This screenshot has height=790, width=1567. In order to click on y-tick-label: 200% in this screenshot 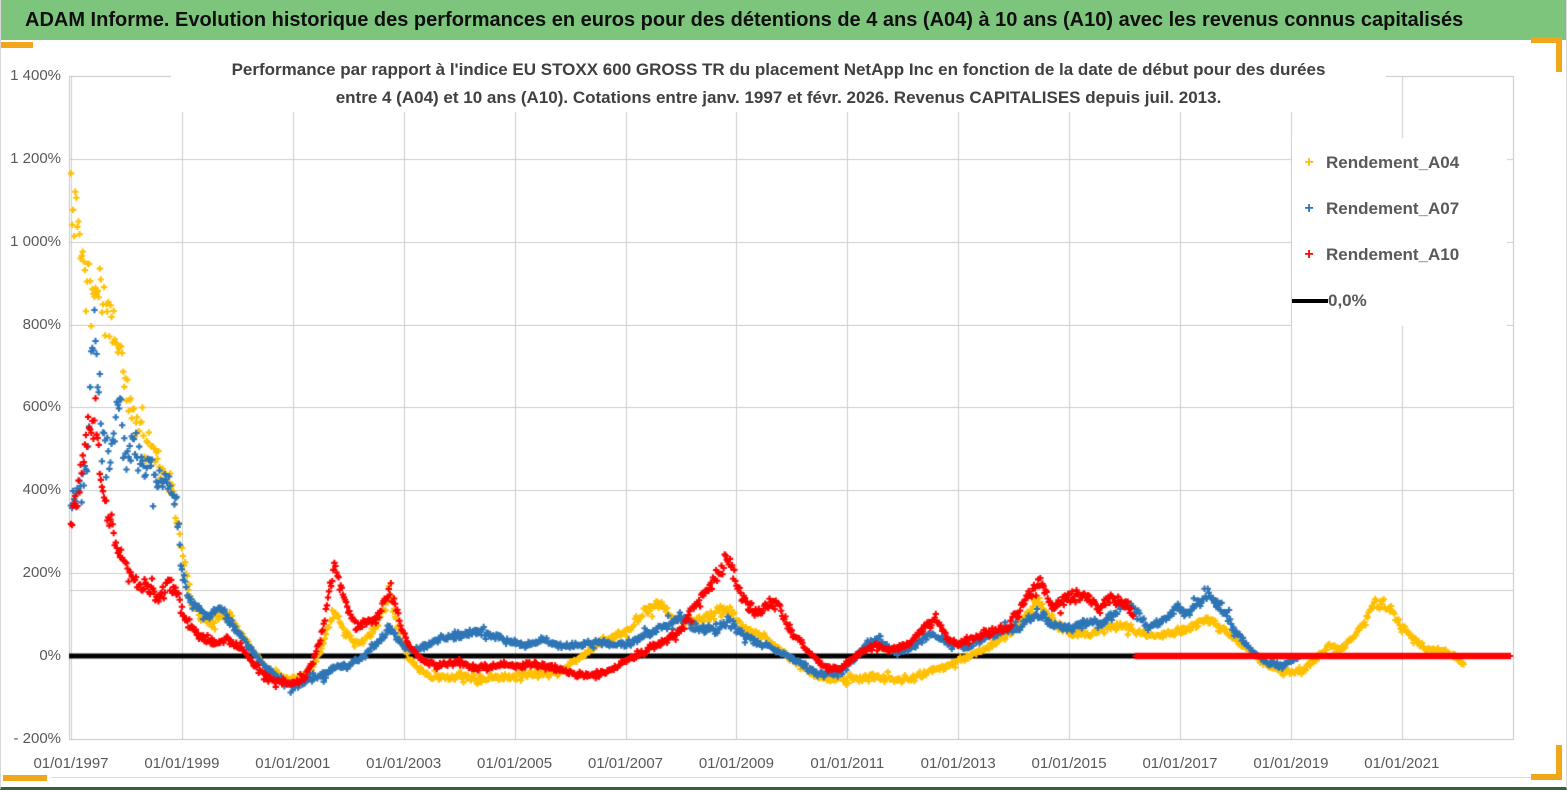, I will do `click(41, 573)`.